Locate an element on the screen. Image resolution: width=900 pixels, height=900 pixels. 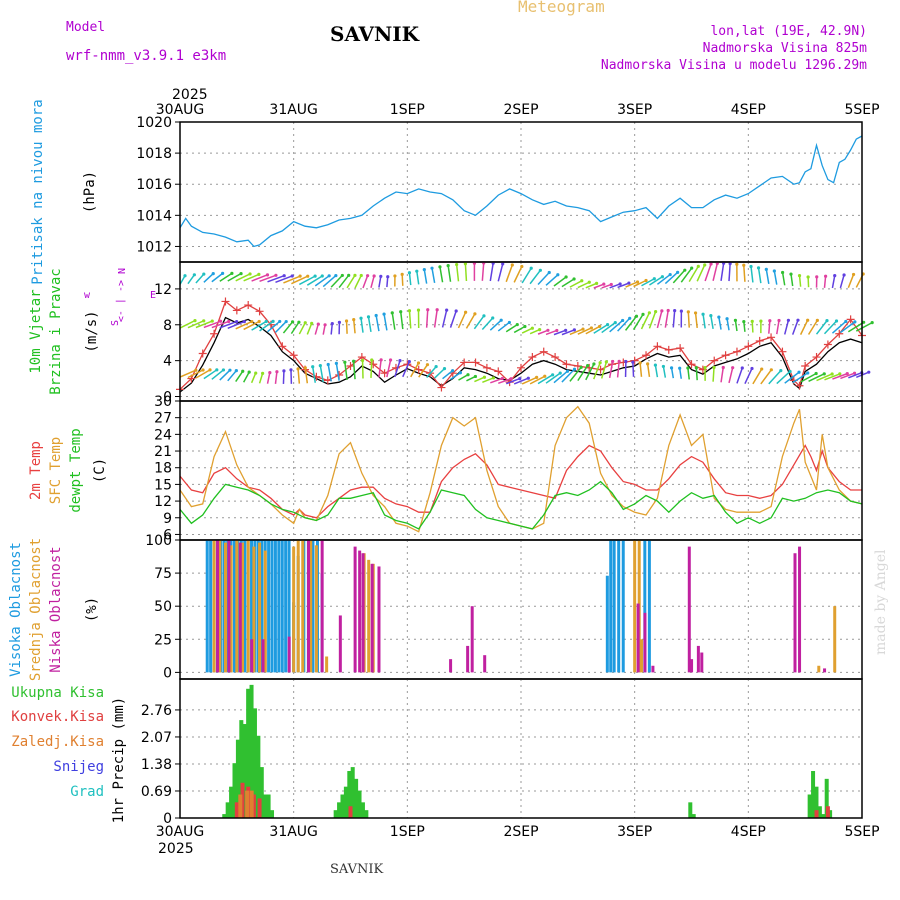
panel-frame-pressure is located at coordinates (521, 192).